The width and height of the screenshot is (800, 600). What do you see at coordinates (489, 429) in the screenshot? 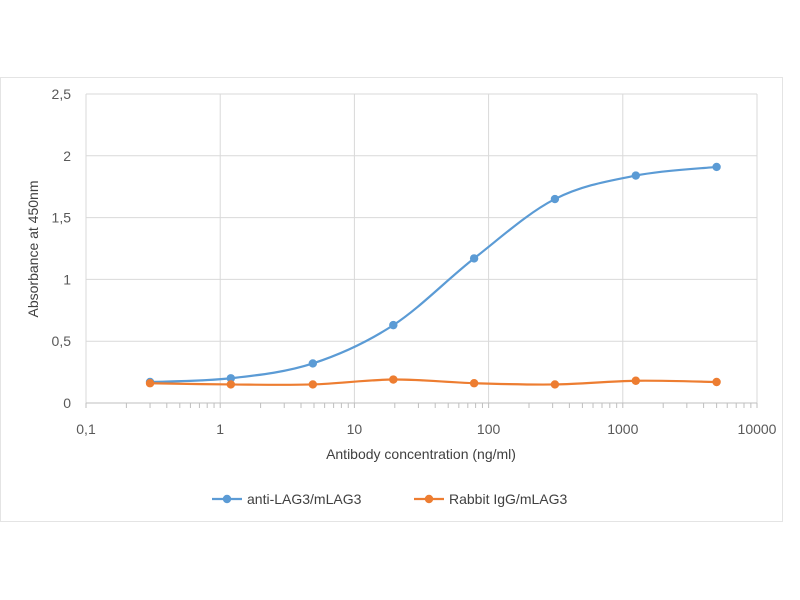
I see `x-tick-label: 100` at bounding box center [489, 429].